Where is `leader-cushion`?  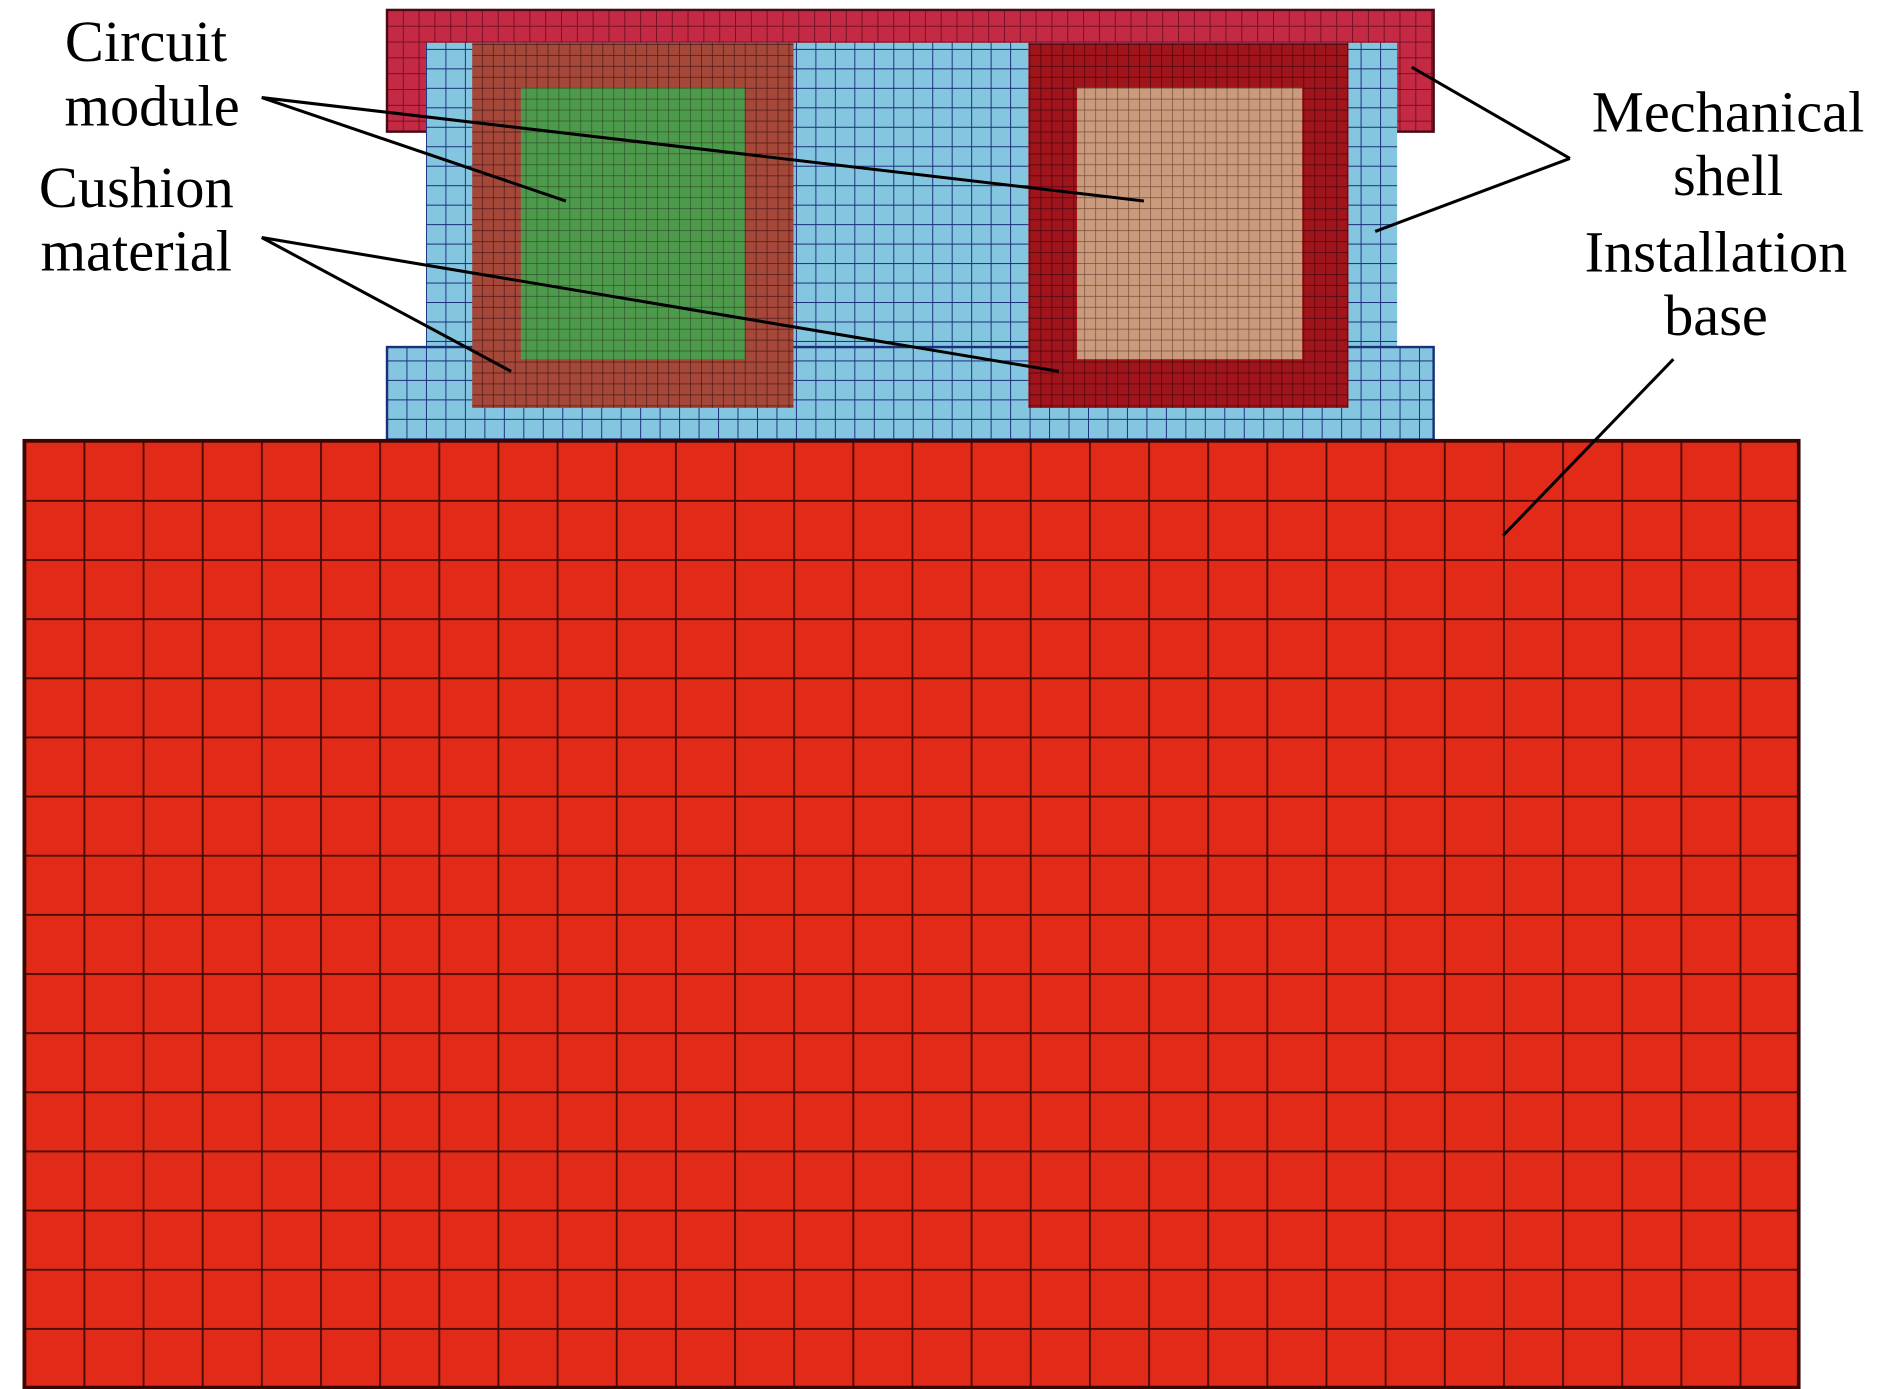
leader-cushion is located at coordinates (660, 304).